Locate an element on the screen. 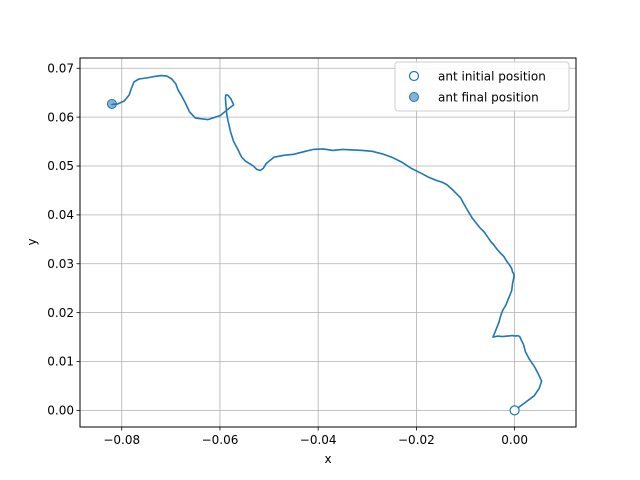  y-tick-label: 0.06 is located at coordinates (60, 117).